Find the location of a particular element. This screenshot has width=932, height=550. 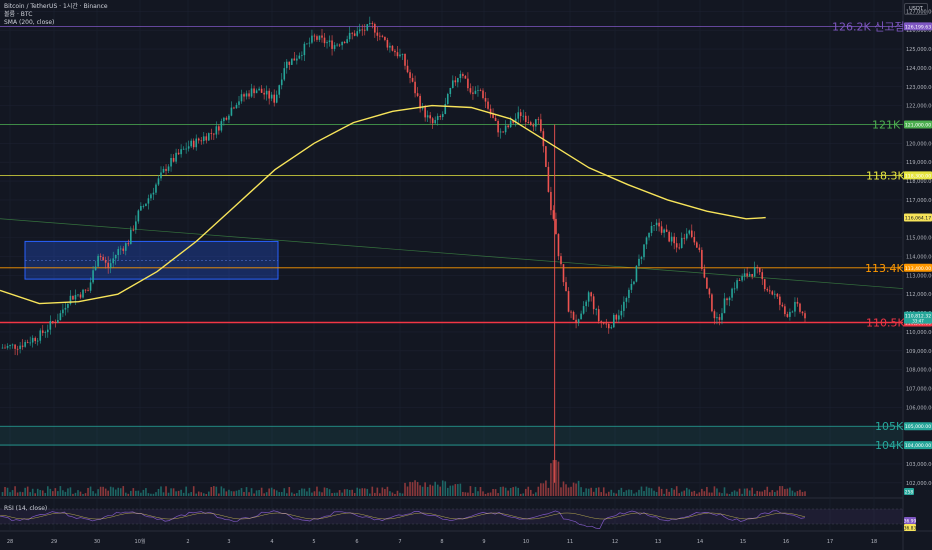

time-tick-label: 28 is located at coordinates (10, 542).